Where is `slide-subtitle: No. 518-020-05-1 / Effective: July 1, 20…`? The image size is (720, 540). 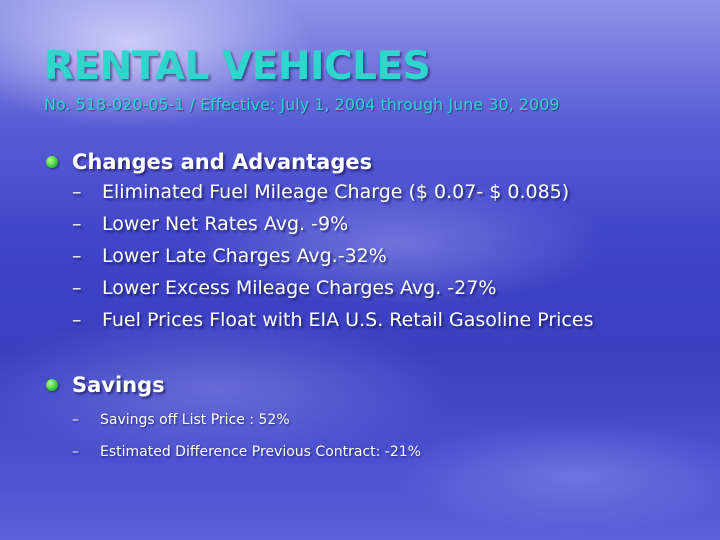
slide-subtitle: No. 518-020-05-1 / Effective: July 1, 20… is located at coordinates (302, 104).